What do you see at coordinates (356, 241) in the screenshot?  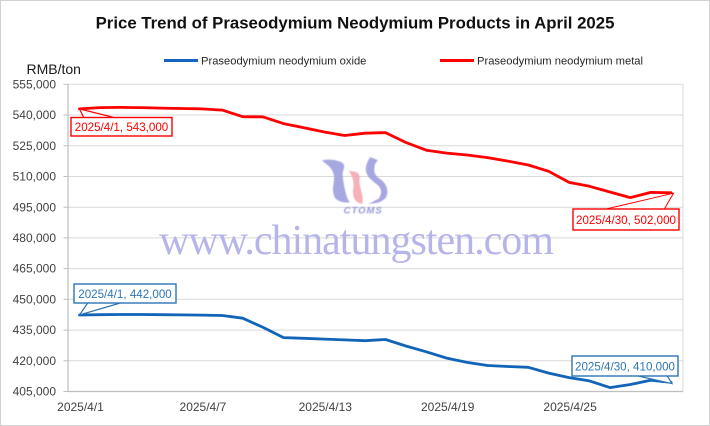 I see `svg-text: www.chinatungsten.com` at bounding box center [356, 241].